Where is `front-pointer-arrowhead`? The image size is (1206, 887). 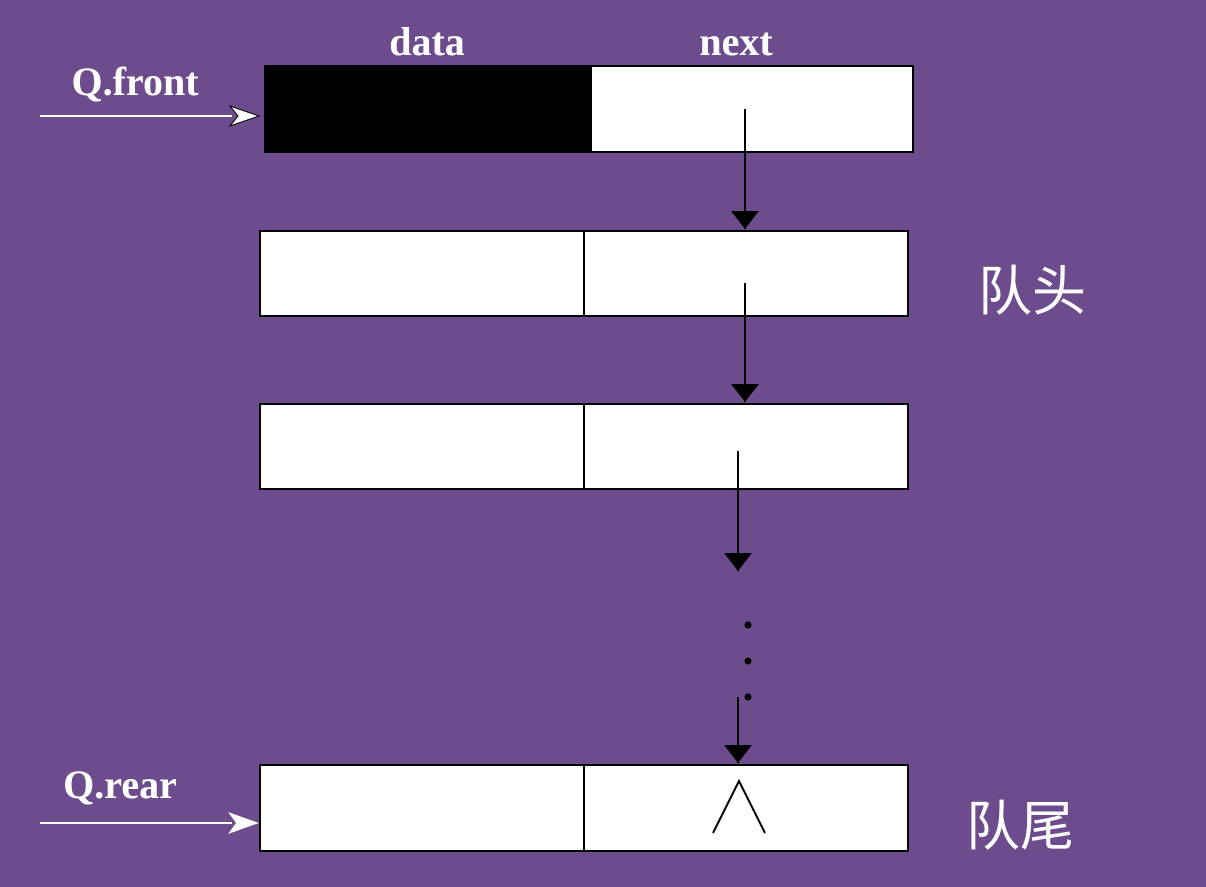 front-pointer-arrowhead is located at coordinates (244, 116).